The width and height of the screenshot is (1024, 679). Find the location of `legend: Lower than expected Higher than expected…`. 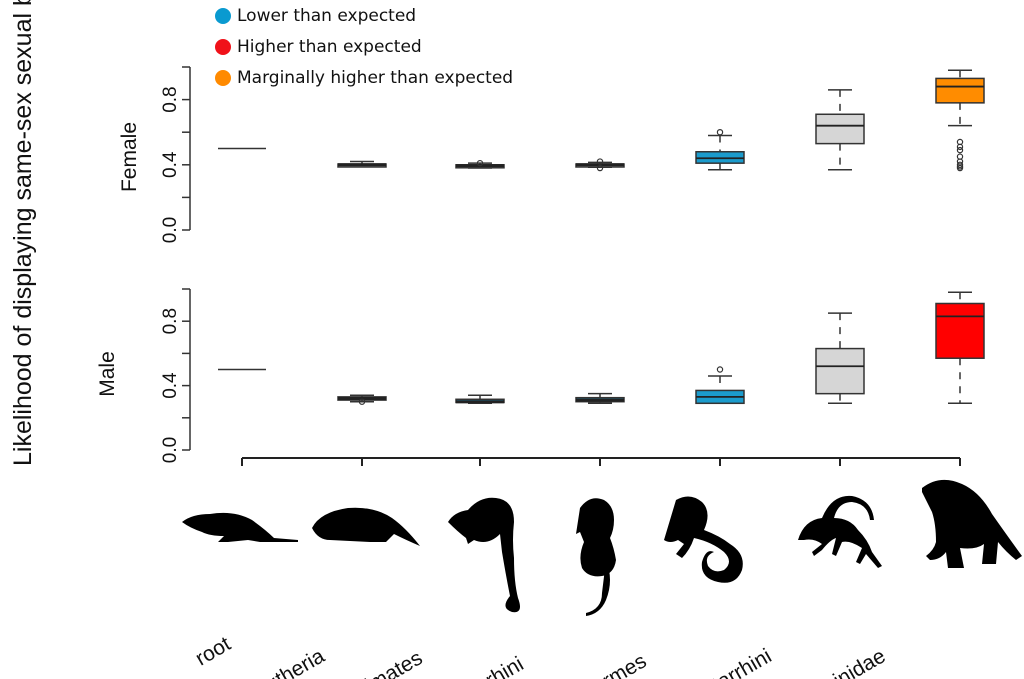

legend: Lower than expected Higher than expected… is located at coordinates (364, 46).